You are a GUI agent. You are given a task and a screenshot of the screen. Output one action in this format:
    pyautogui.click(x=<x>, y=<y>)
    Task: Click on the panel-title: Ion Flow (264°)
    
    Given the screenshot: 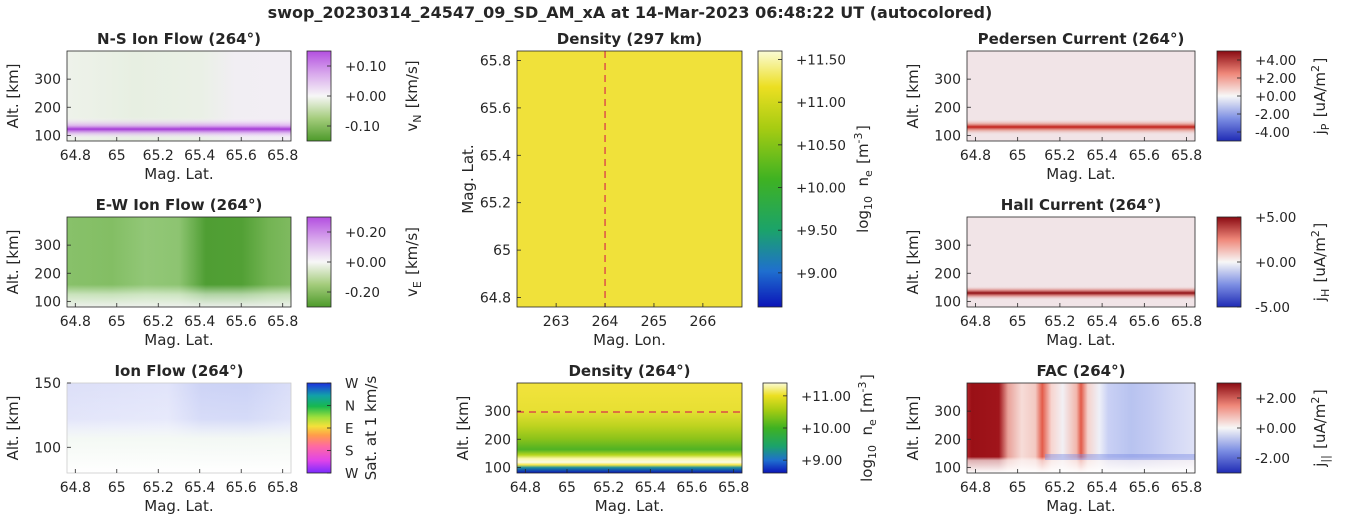 What is the action you would take?
    pyautogui.click(x=178, y=371)
    